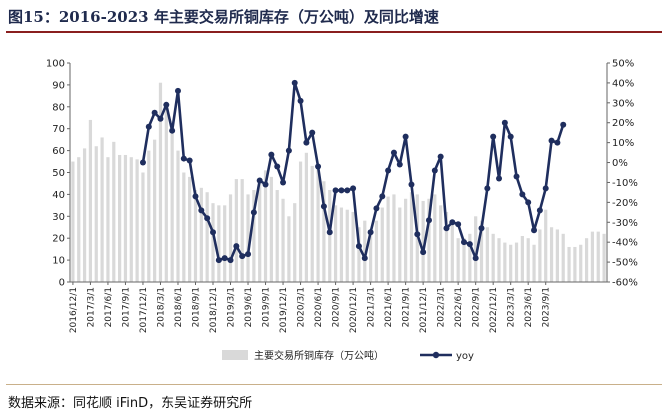 This screenshot has height=418, width=668. Describe the element at coordinates (58, 107) in the screenshot. I see `left-tick-label: 80` at that location.